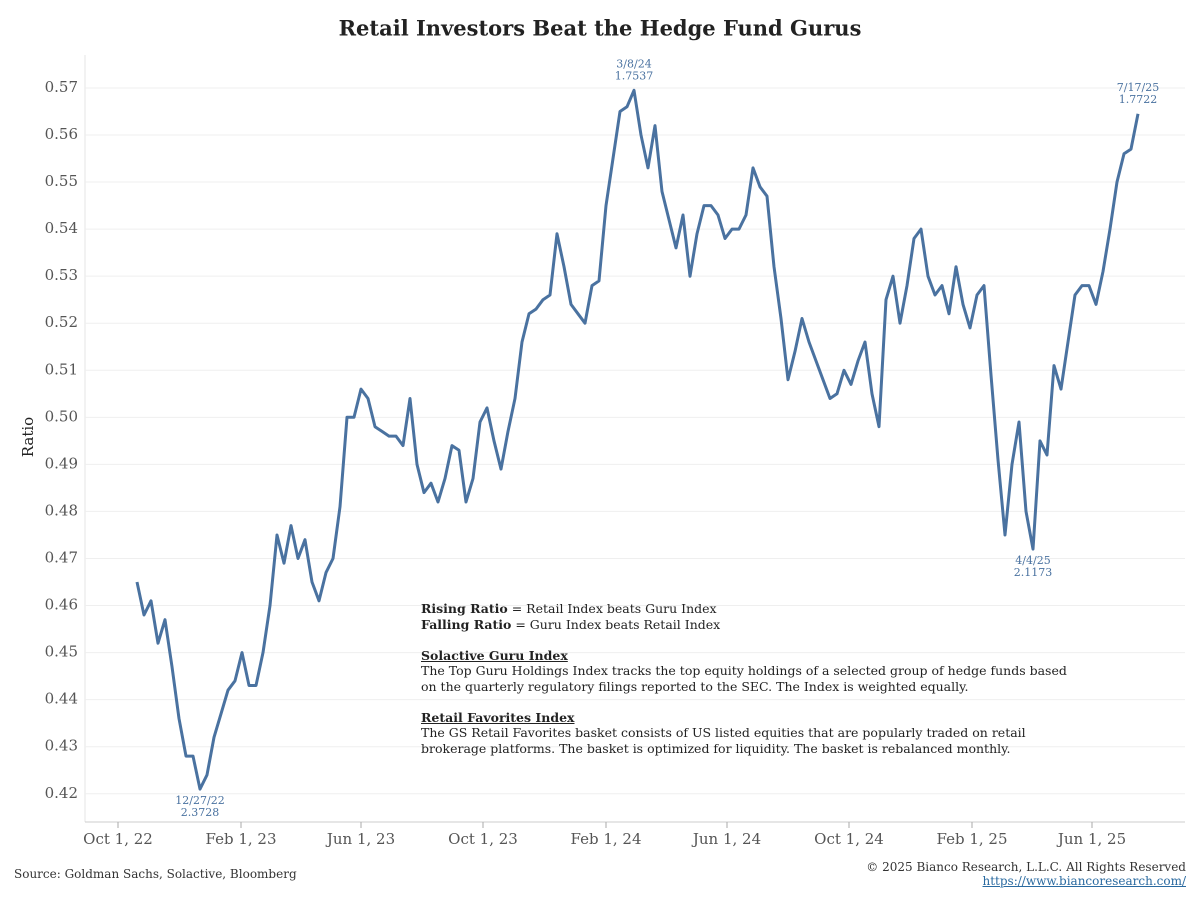 The height and width of the screenshot is (900, 1200). Describe the element at coordinates (61, 463) in the screenshot. I see `y-tick-label: 0.49` at that location.